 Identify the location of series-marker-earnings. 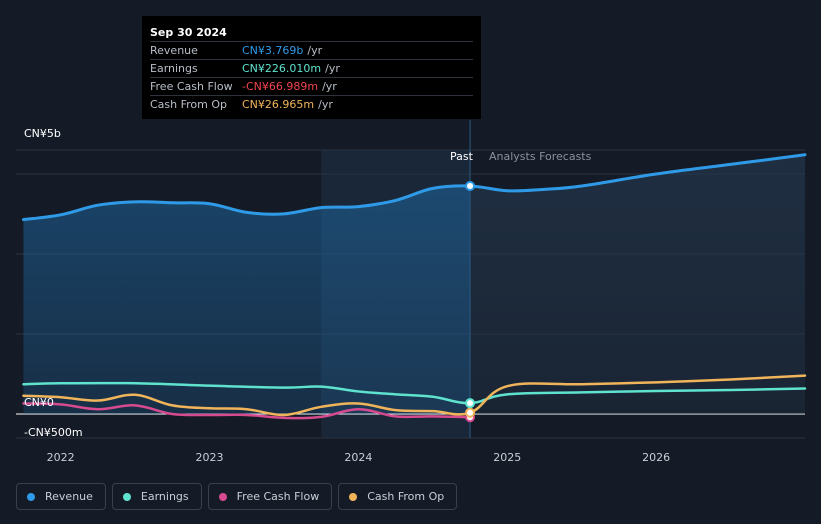
(470, 403).